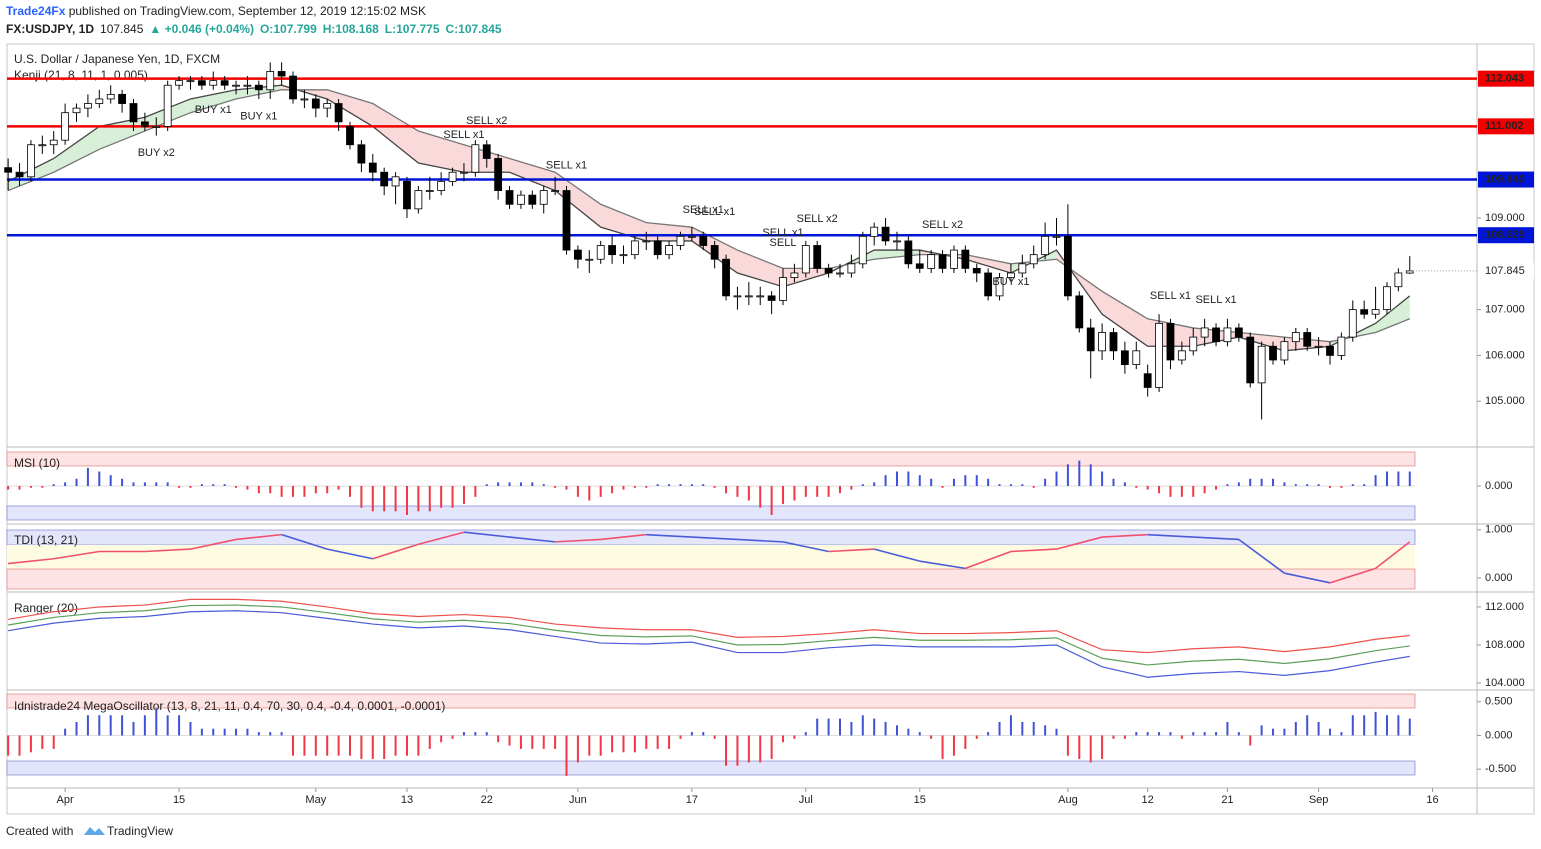  What do you see at coordinates (140, 831) in the screenshot?
I see `footer-brand: TradingView` at bounding box center [140, 831].